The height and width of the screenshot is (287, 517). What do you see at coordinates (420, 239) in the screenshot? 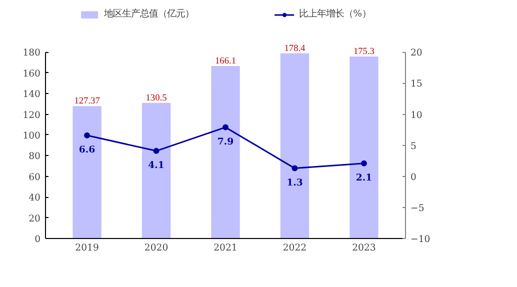
I see `y2-tick-label: −10` at bounding box center [420, 239].